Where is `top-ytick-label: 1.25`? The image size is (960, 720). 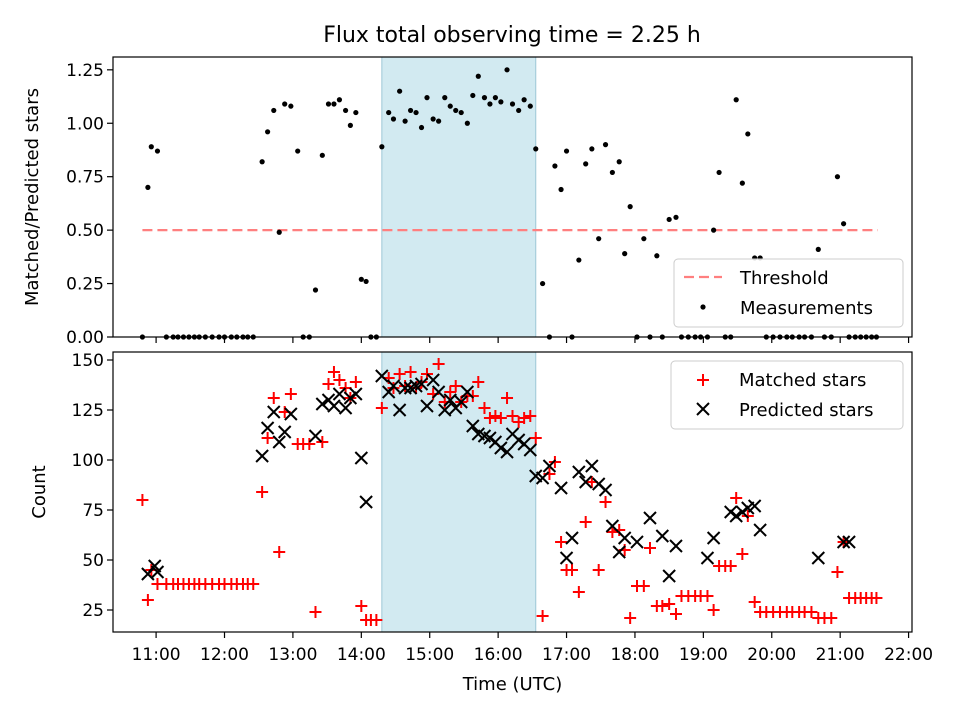
top-ytick-label: 1.25 is located at coordinates (85, 71).